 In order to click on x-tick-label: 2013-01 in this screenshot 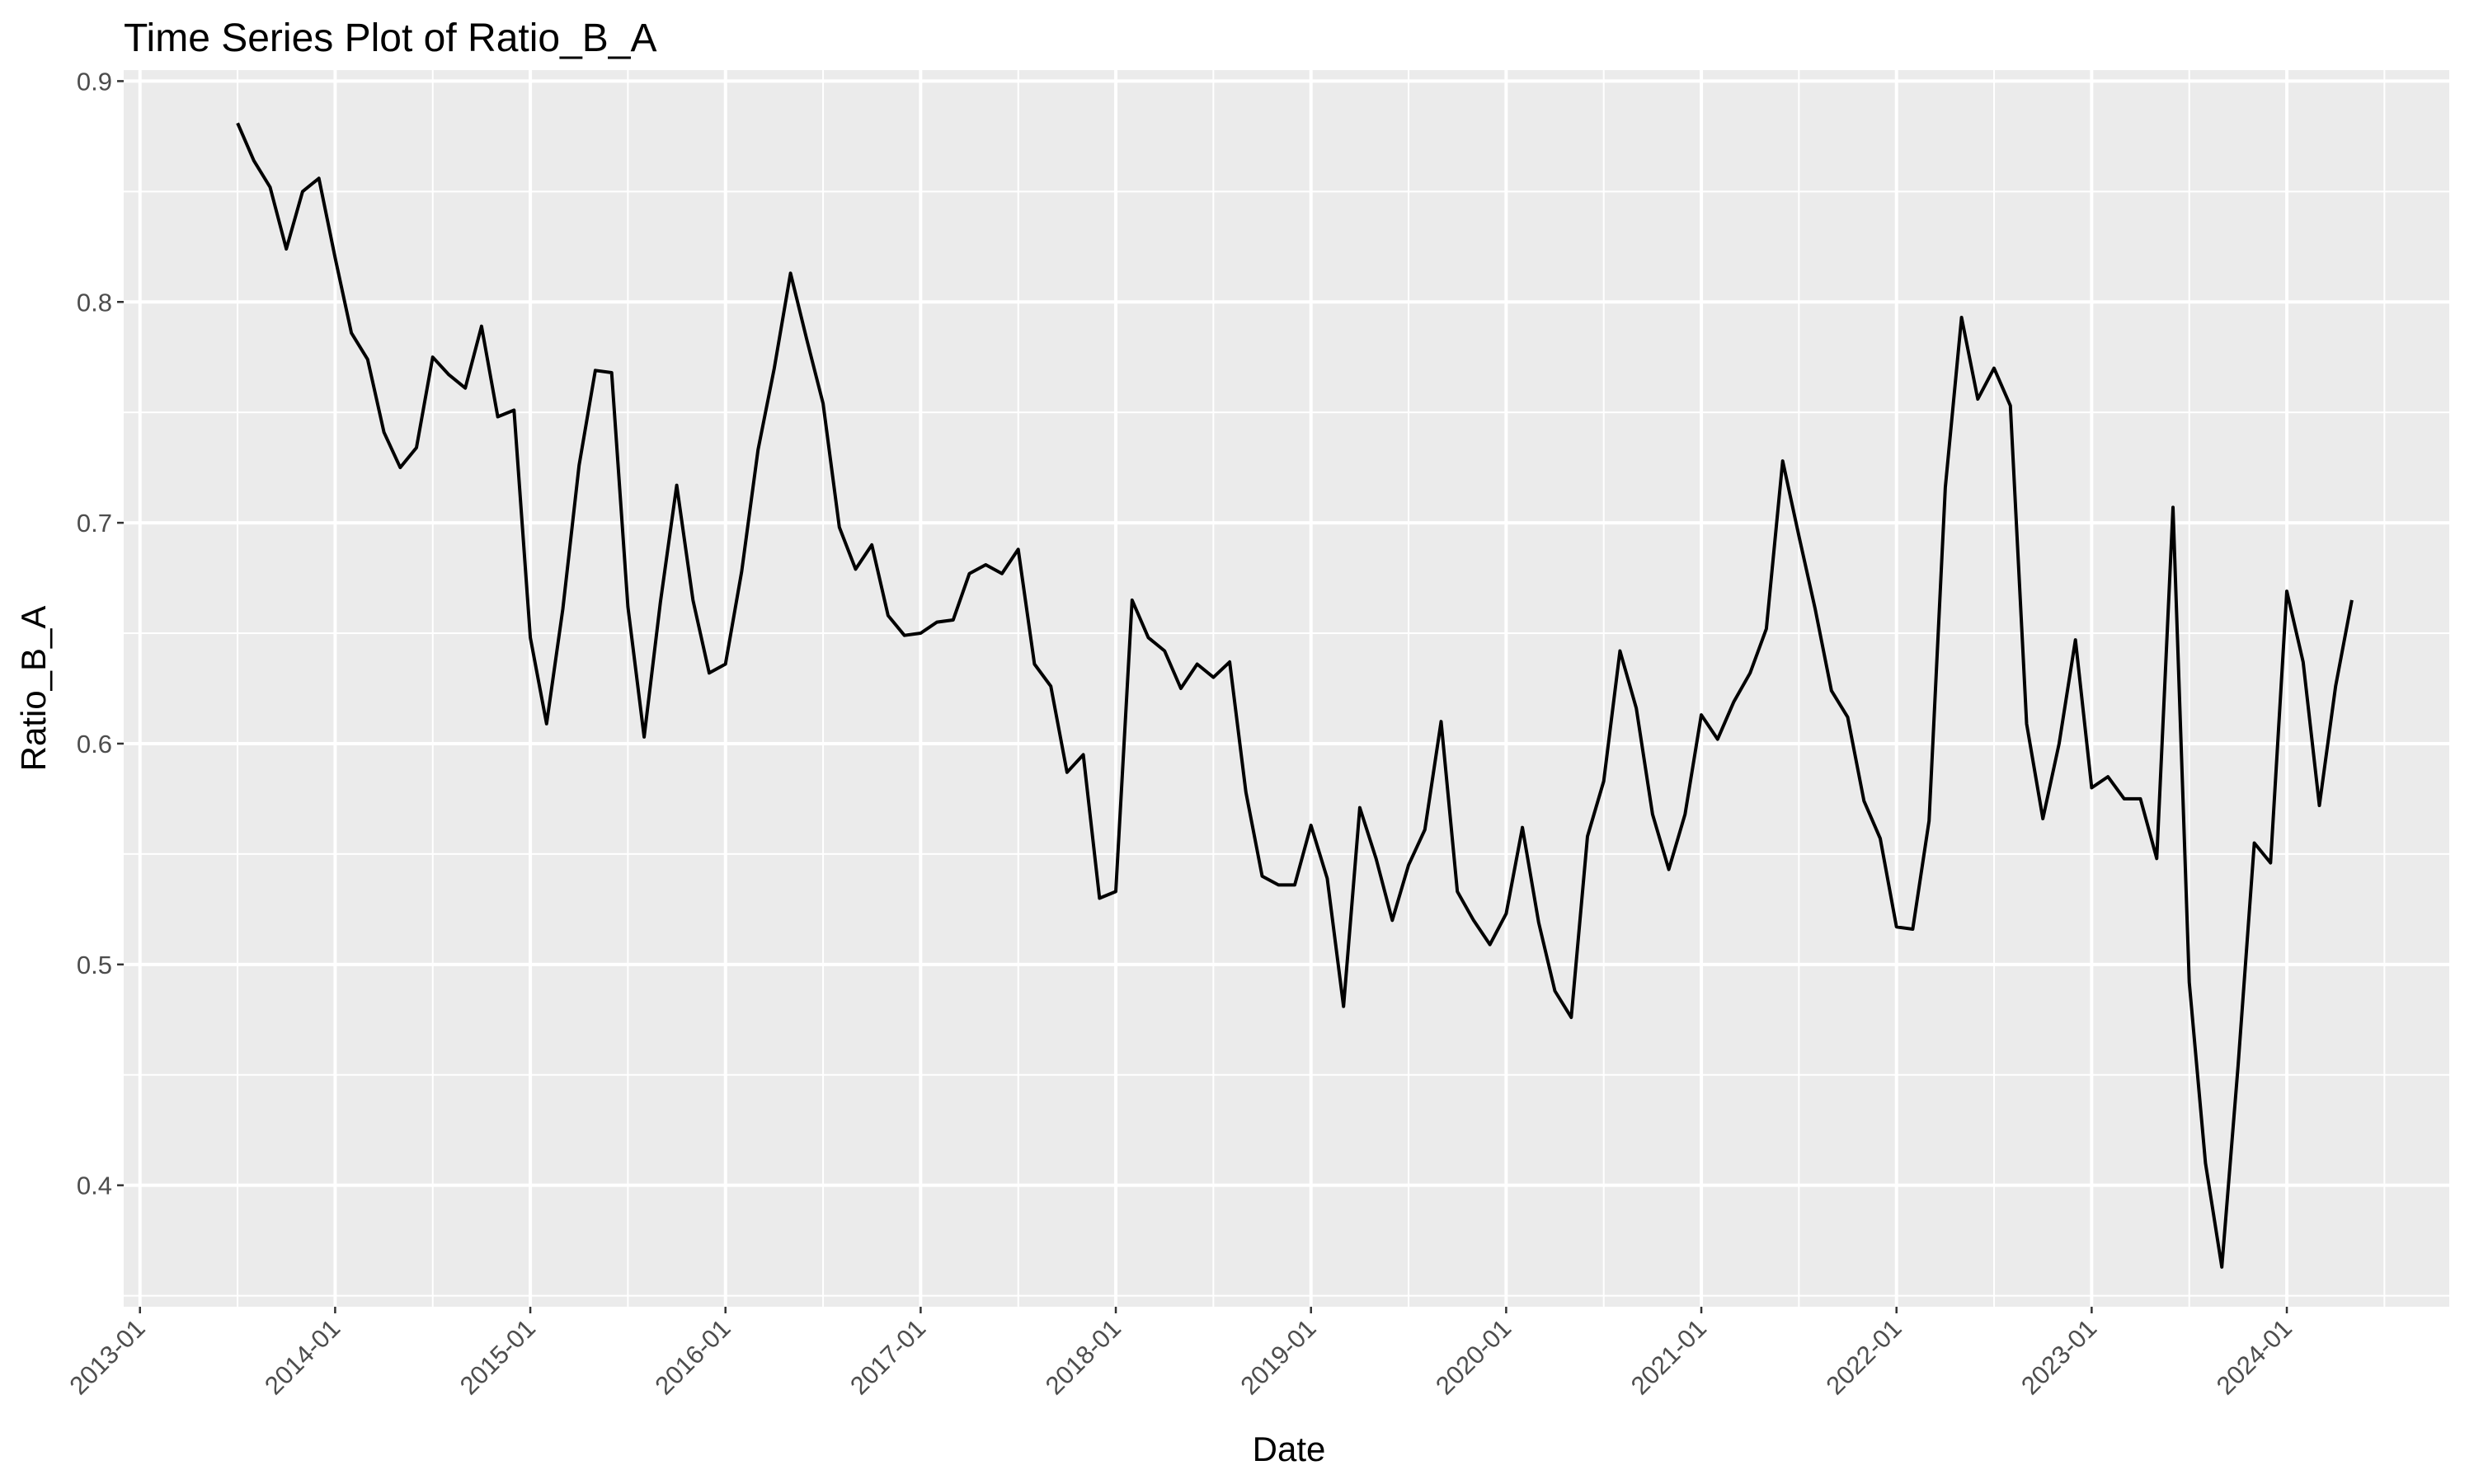, I will do `click(106, 1356)`.